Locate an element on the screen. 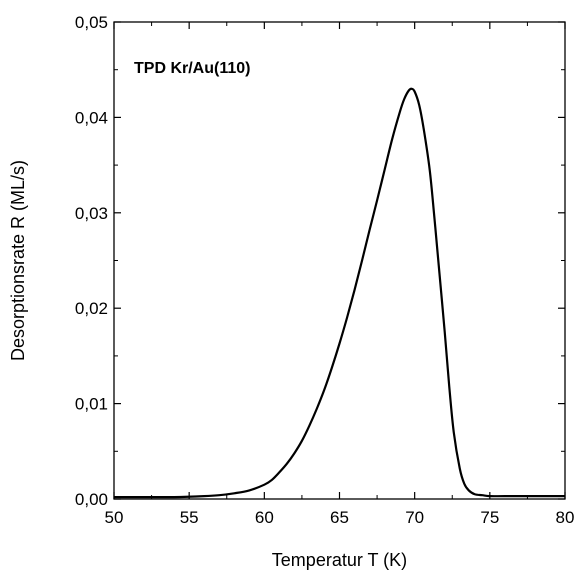 Image resolution: width=580 pixels, height=577 pixels. x-tick-label: 65 is located at coordinates (339, 517).